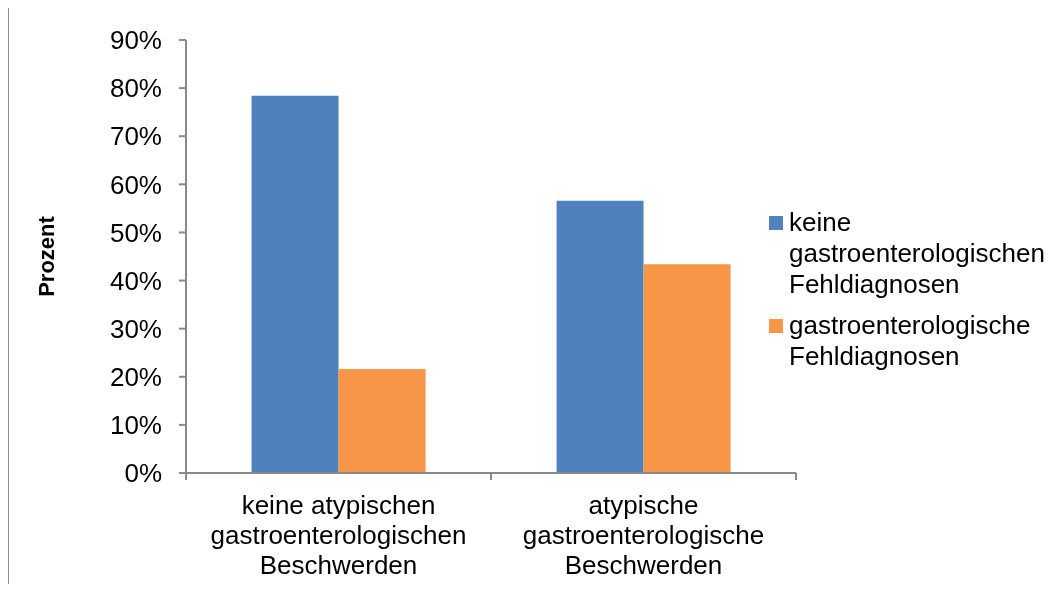 The height and width of the screenshot is (592, 1051). What do you see at coordinates (135, 136) in the screenshot?
I see `y-tick-label: 70%` at bounding box center [135, 136].